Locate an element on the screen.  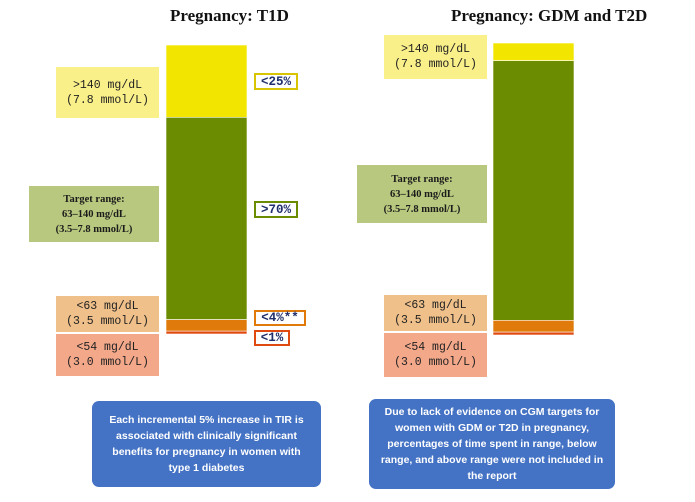
chart-title-t1d: Pregnancy: T1D is located at coordinates (229, 15).